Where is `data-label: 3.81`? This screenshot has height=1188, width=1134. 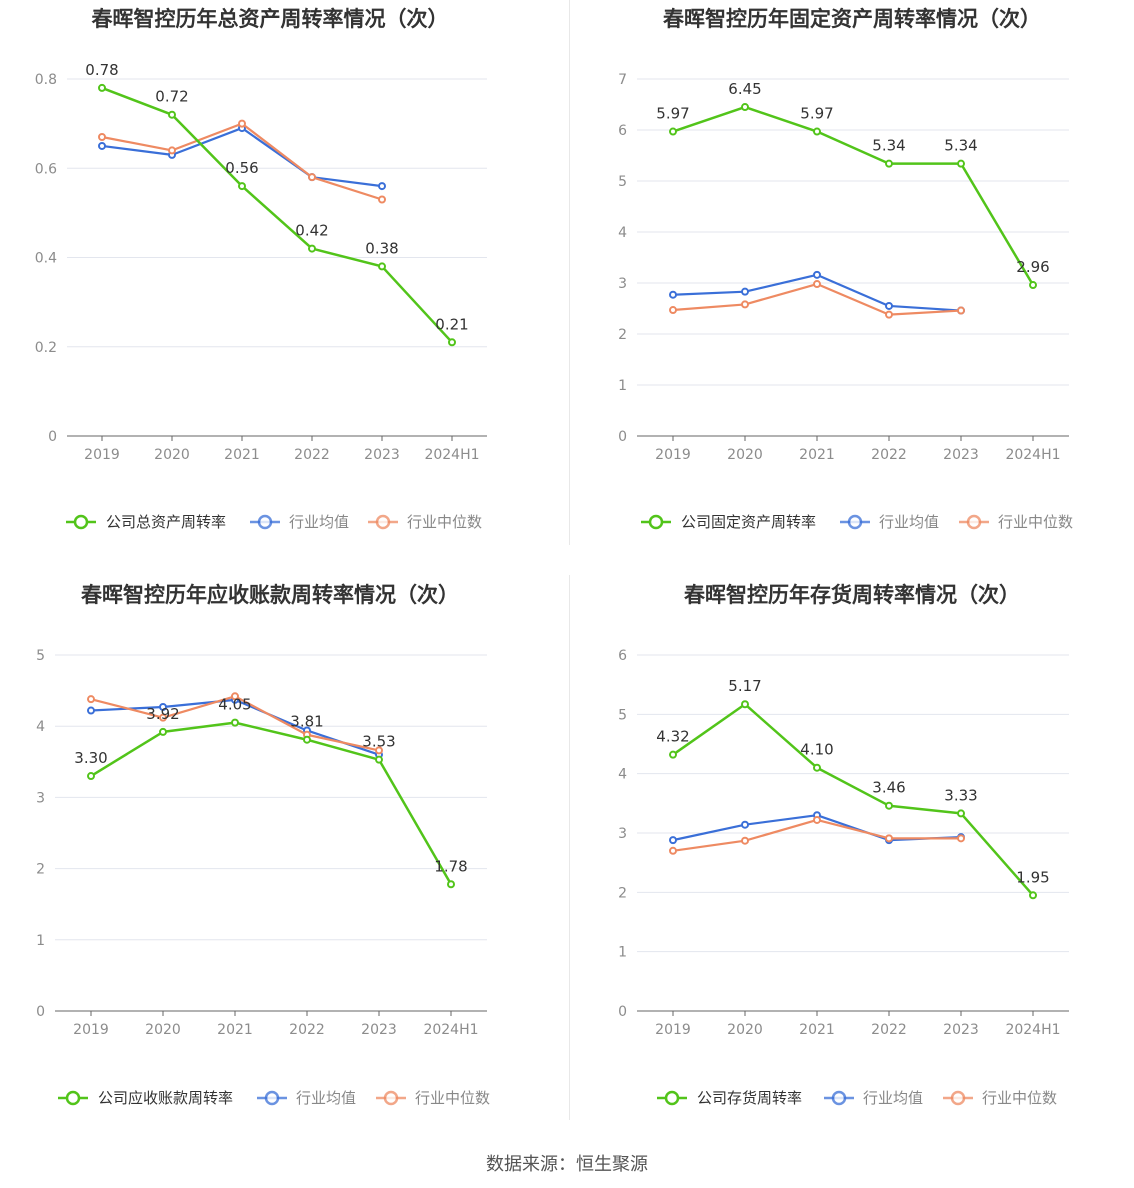
data-label: 3.81 is located at coordinates (306, 722).